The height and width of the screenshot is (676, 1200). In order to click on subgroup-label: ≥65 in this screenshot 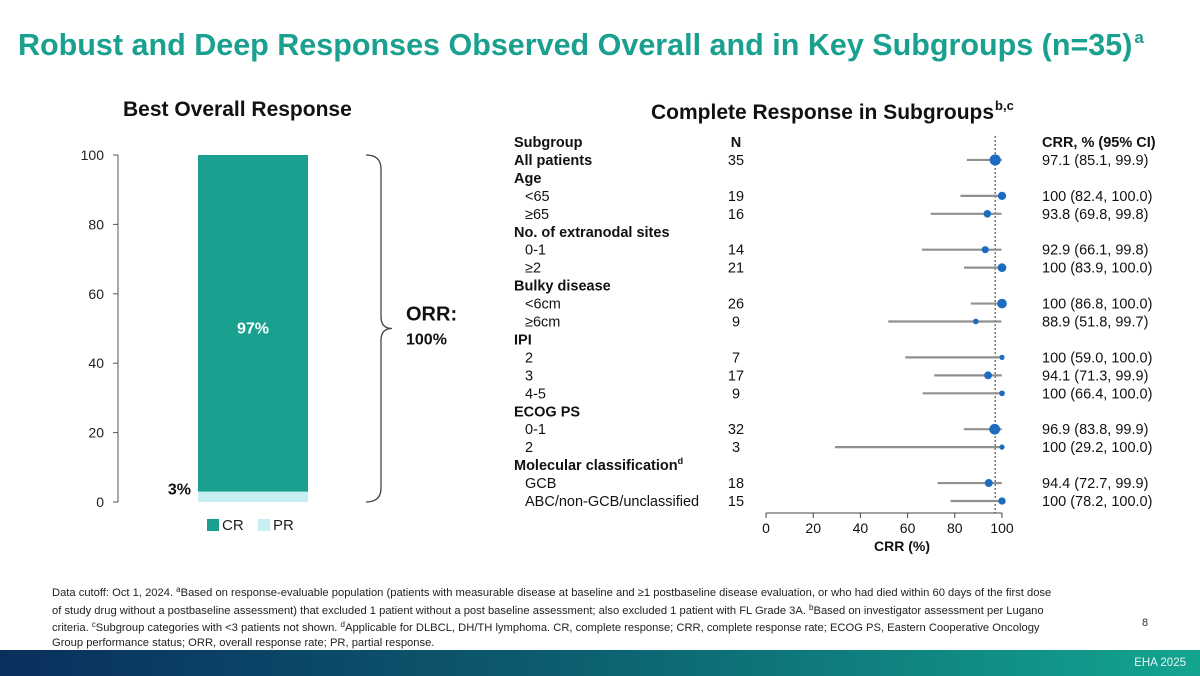, I will do `click(537, 215)`.